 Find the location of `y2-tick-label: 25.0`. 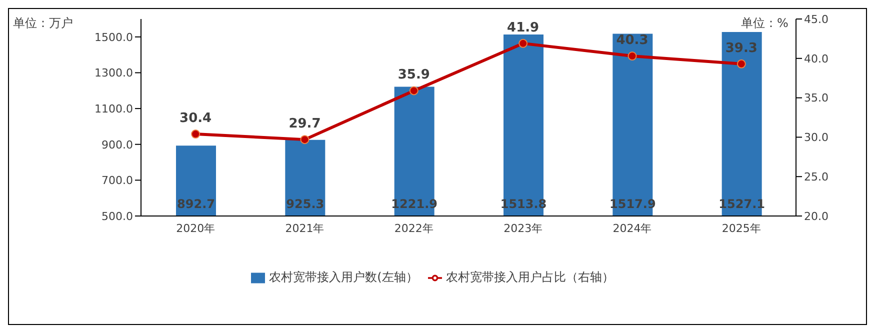

y2-tick-label: 25.0 is located at coordinates (816, 177).